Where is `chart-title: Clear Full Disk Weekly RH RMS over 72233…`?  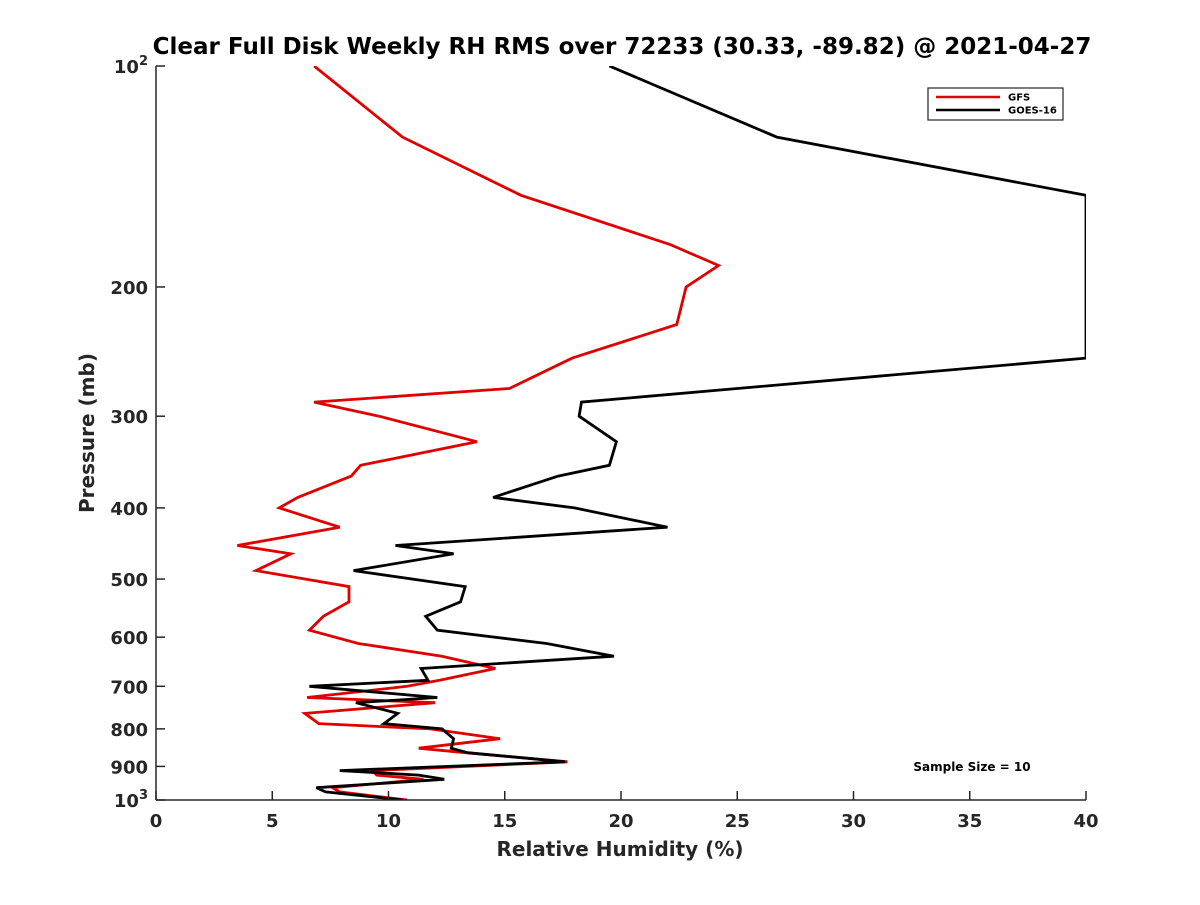
chart-title: Clear Full Disk Weekly RH RMS over 72233… is located at coordinates (622, 47).